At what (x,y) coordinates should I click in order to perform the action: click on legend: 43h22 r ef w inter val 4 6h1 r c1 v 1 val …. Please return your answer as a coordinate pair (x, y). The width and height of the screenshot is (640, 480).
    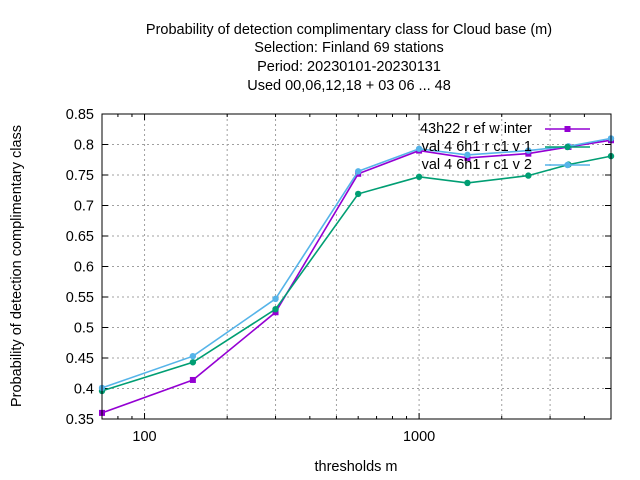
    Looking at the image, I should click on (505, 147).